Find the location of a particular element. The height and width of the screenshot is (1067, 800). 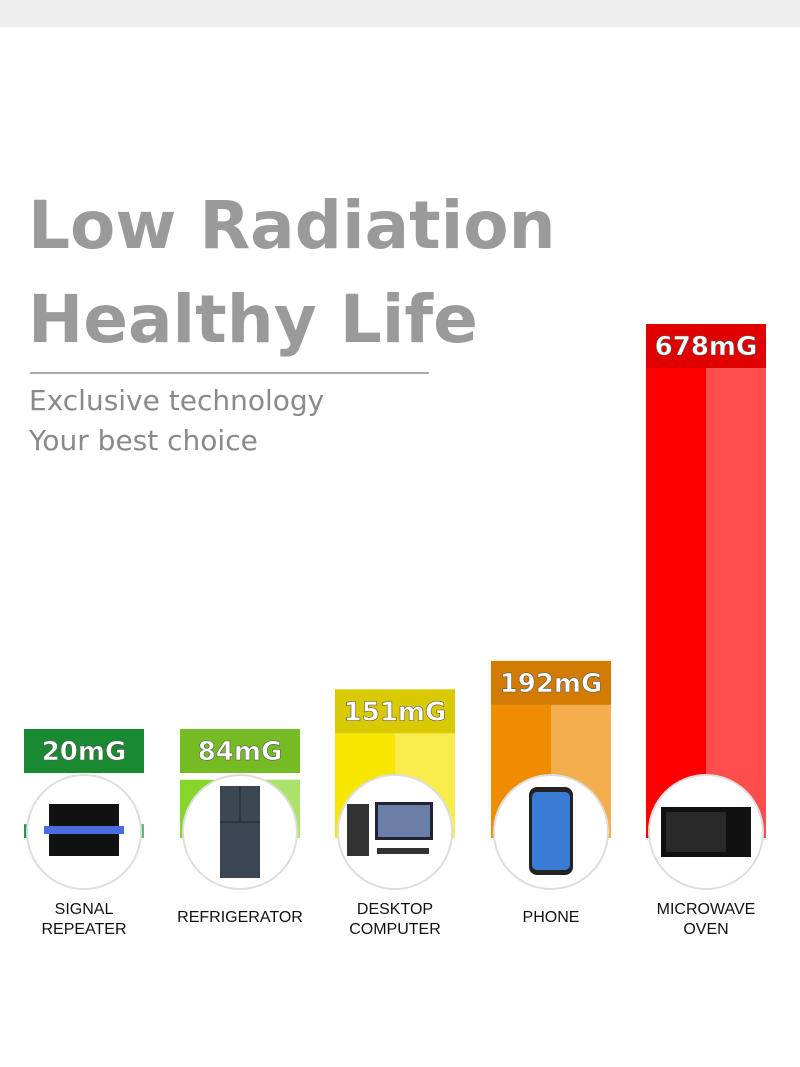

category-label-box: MICROWAVE OVEN is located at coordinates (706, 919).